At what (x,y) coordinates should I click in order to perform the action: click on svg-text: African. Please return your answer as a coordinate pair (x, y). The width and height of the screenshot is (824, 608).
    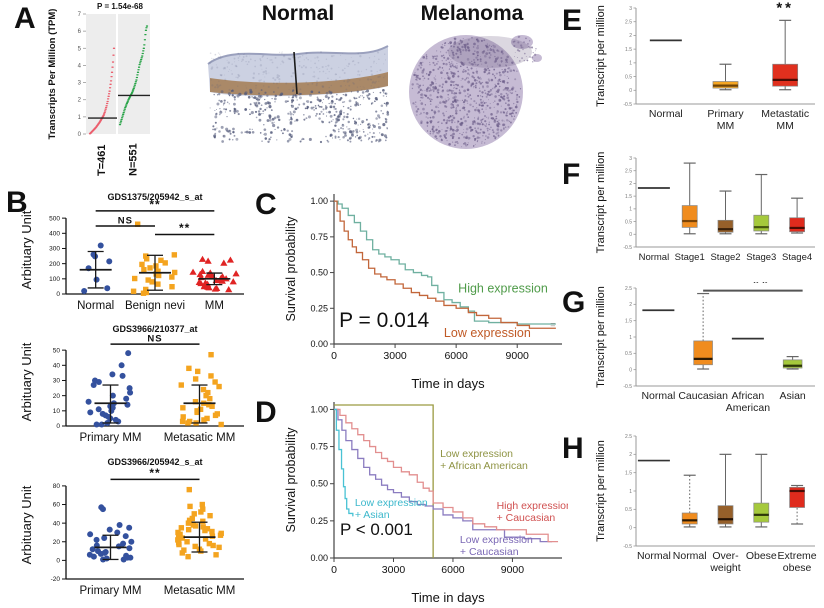
    Looking at the image, I should click on (748, 396).